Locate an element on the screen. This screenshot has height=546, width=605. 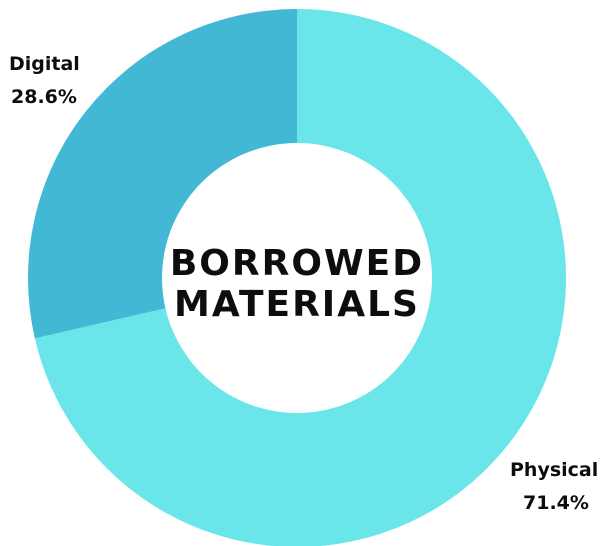
slice-label-digital-value: 28.6% is located at coordinates (44, 97).